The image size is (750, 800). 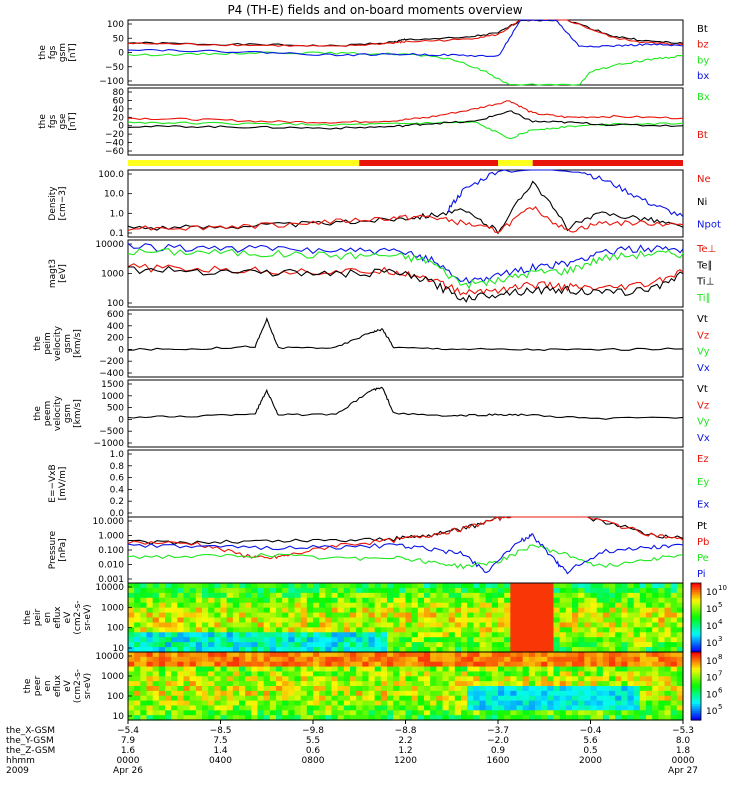 What do you see at coordinates (702, 202) in the screenshot?
I see `legend-Ni: Ni` at bounding box center [702, 202].